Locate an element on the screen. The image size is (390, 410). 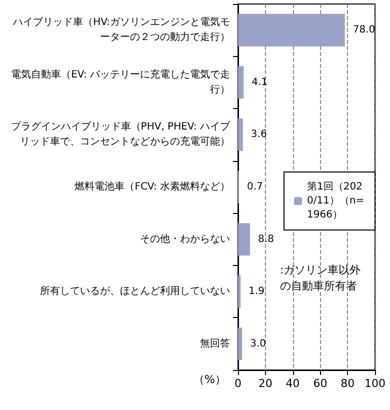
data-label: 3.0 is located at coordinates (258, 344).